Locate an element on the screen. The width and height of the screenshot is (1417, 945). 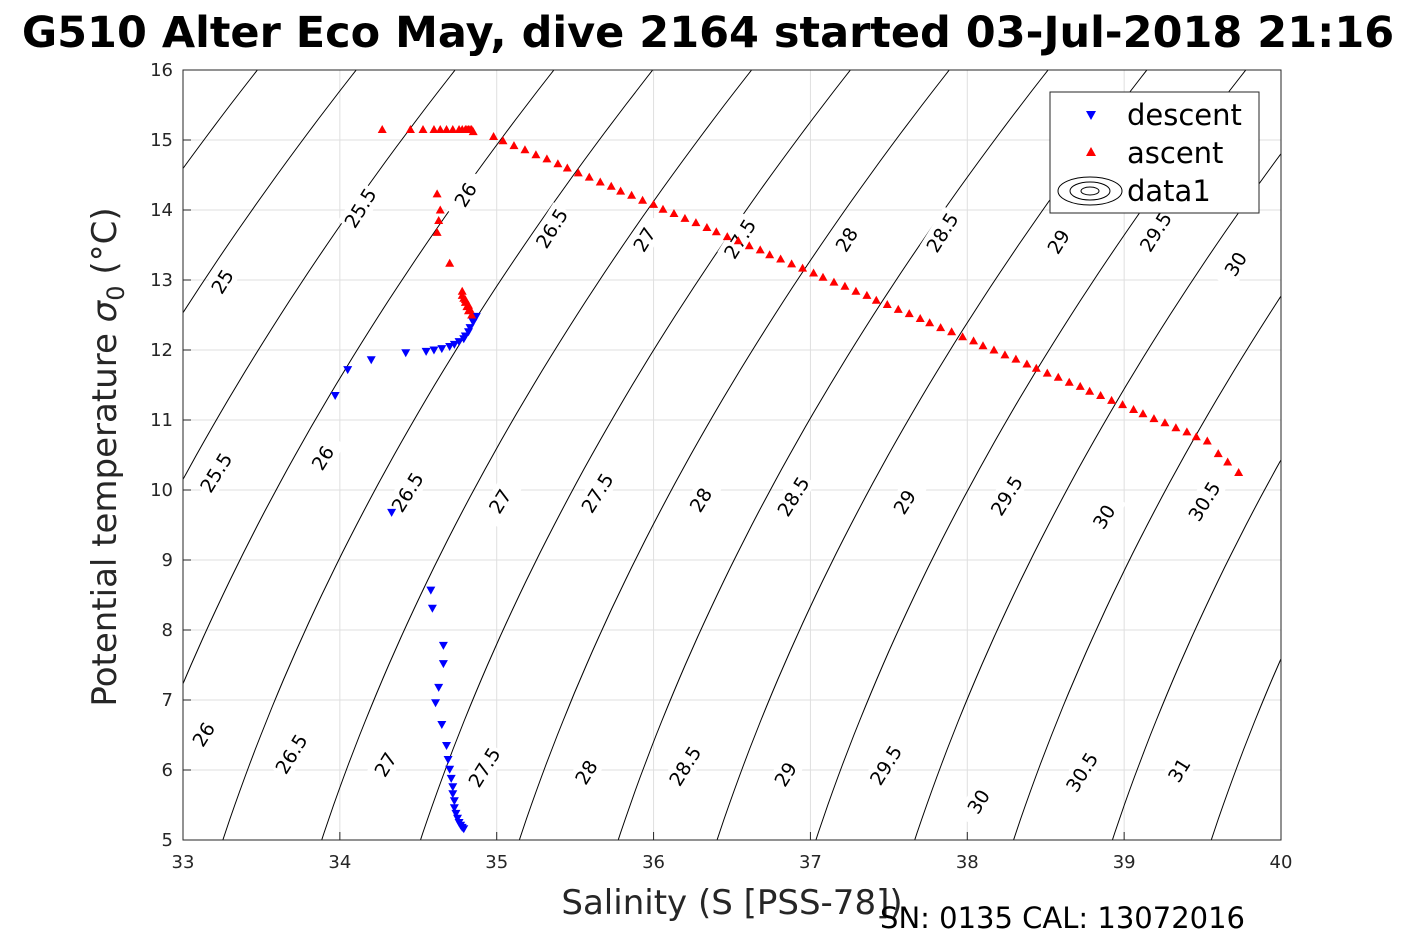
y-axis-label-main: Potential temperature is located at coordinates (105, 514).